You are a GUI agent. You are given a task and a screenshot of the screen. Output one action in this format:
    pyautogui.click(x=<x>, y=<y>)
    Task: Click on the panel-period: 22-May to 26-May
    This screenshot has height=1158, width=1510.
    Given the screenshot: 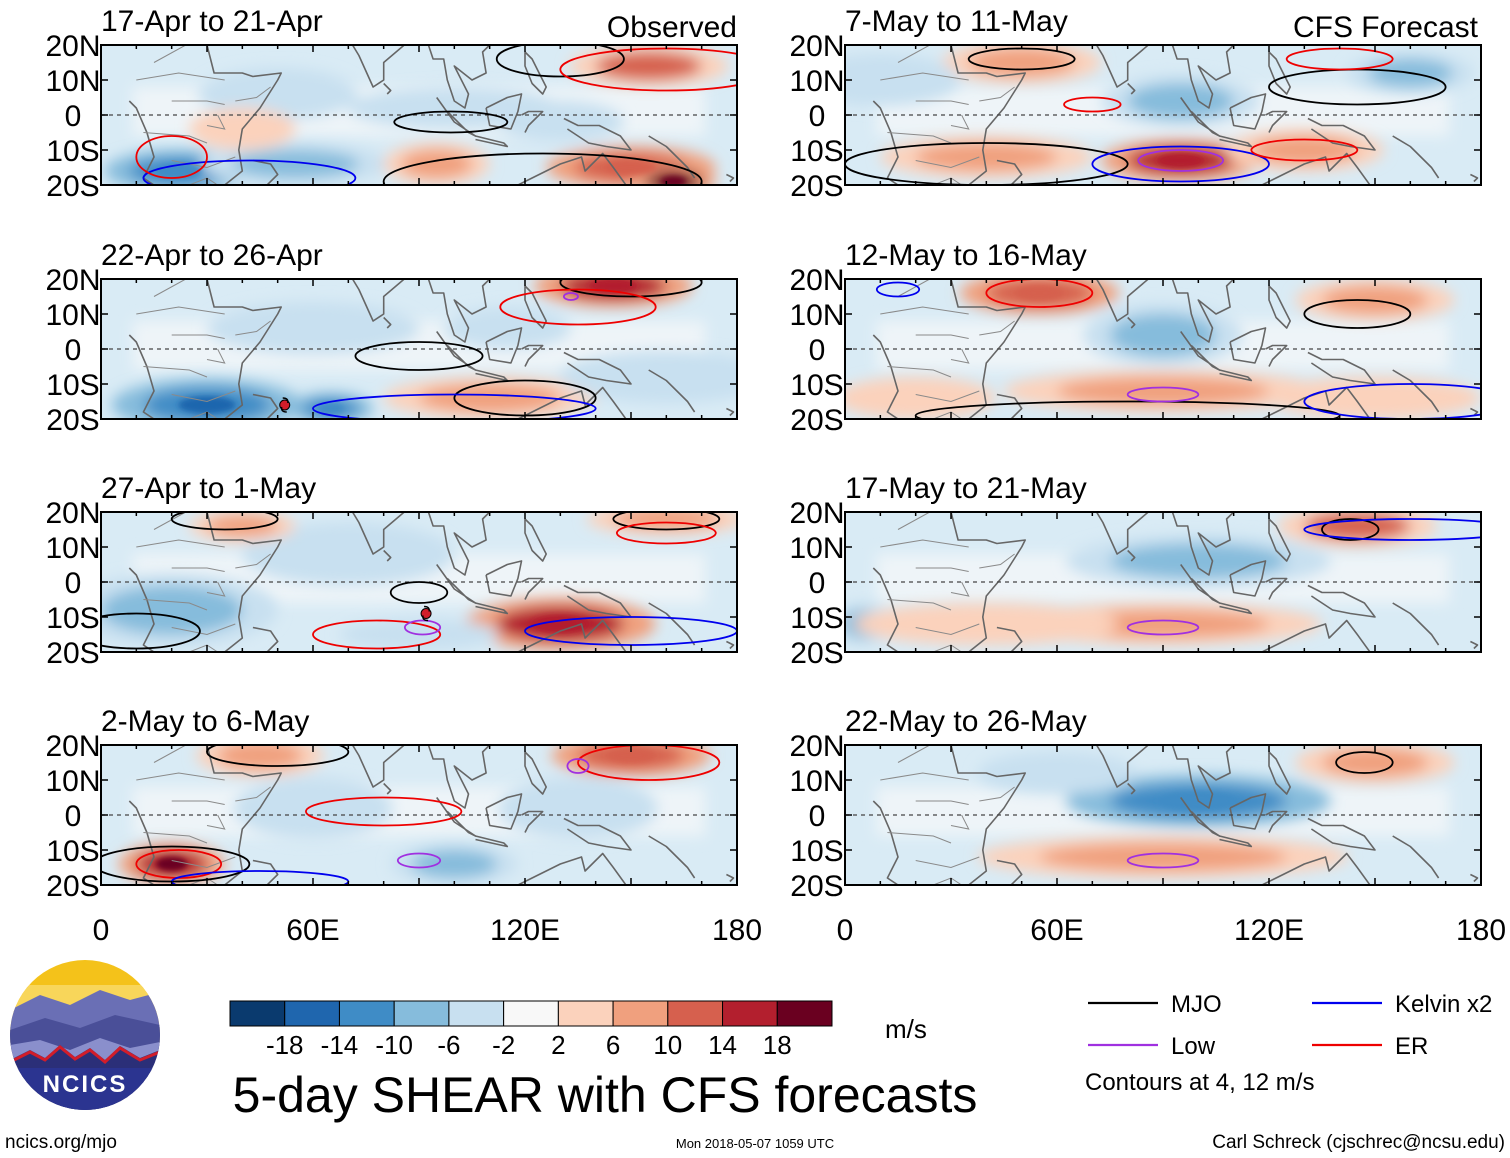 What is the action you would take?
    pyautogui.click(x=966, y=721)
    